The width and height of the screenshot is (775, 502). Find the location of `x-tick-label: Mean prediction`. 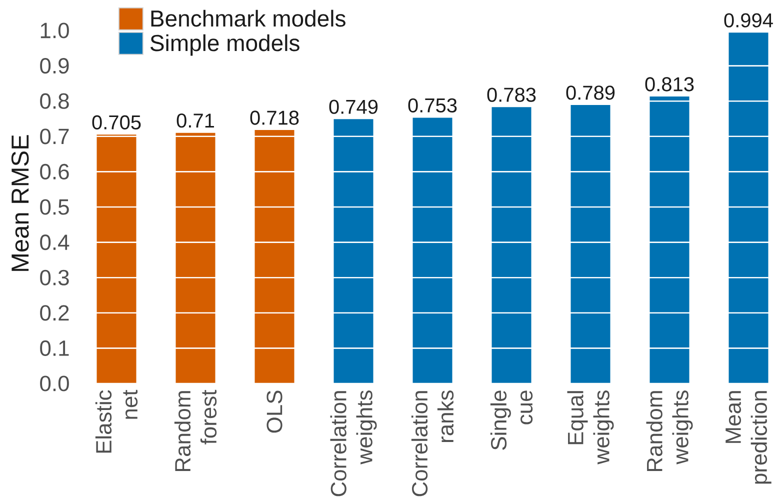

x-tick-label: Mean prediction is located at coordinates (749, 437).